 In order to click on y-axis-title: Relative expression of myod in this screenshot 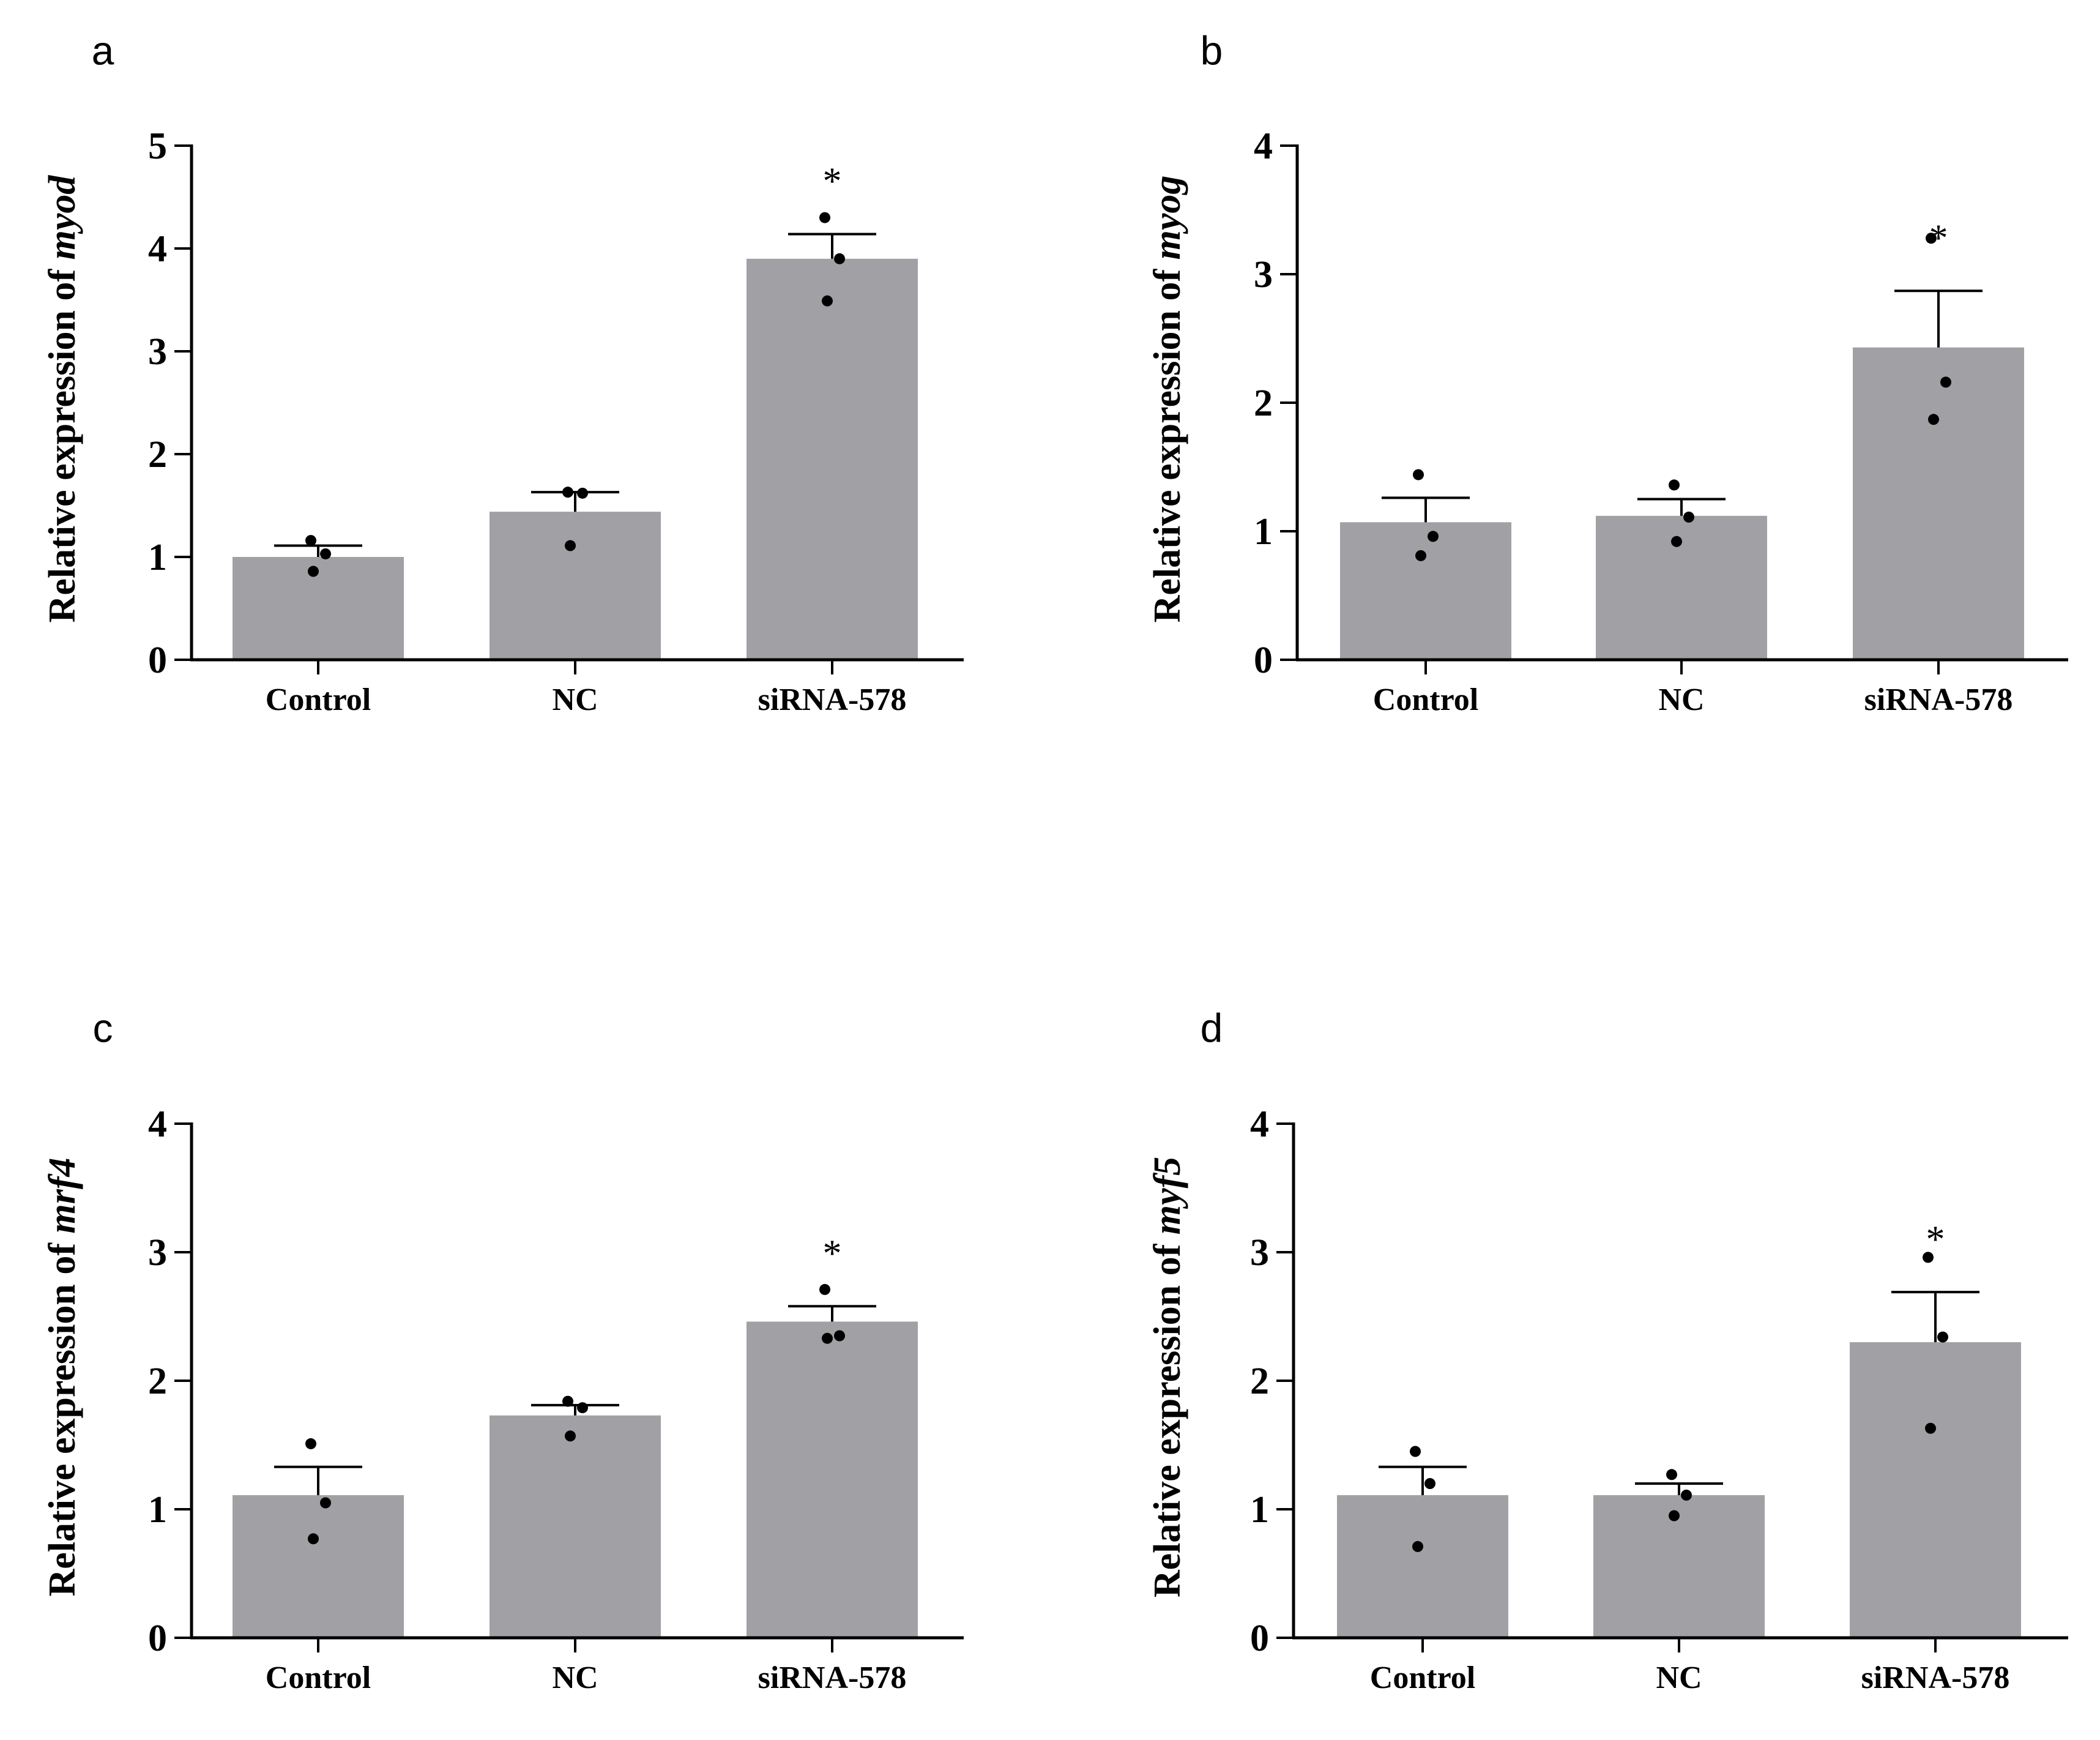, I will do `click(63, 399)`.